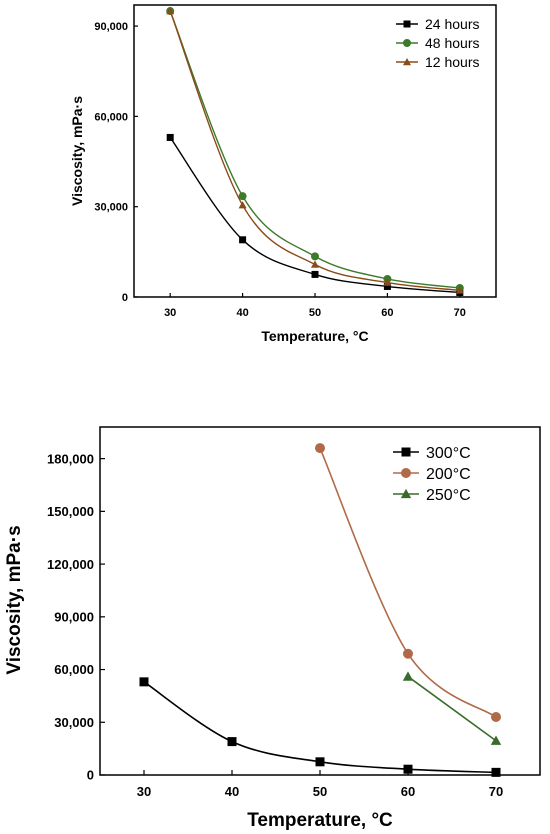 The height and width of the screenshot is (834, 550). Describe the element at coordinates (448, 453) in the screenshot. I see `legend-label: 300°C` at that location.